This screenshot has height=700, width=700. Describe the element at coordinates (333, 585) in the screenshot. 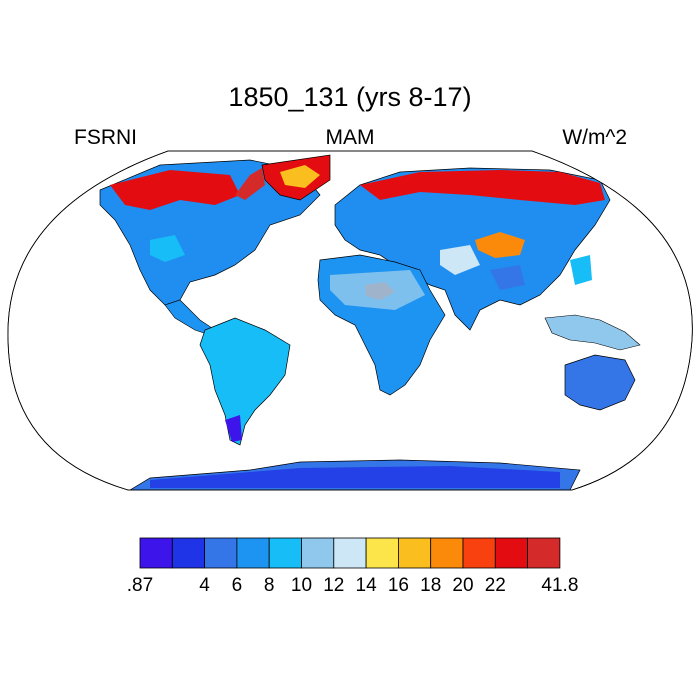

I see `colorbar-label: 12` at that location.